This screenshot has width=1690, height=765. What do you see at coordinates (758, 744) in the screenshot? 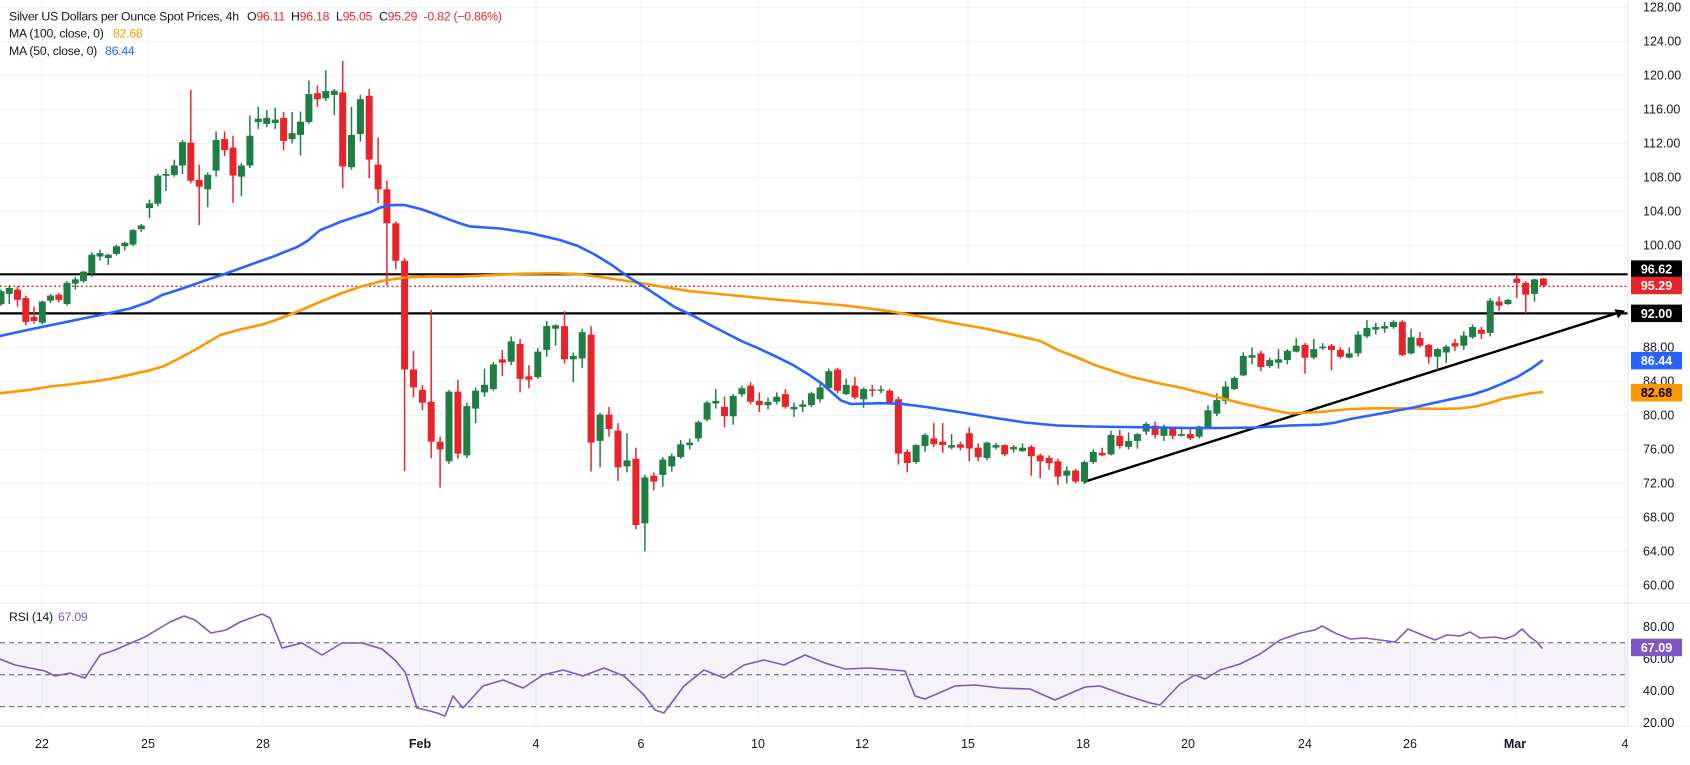
I see `svg-text: 10` at bounding box center [758, 744].